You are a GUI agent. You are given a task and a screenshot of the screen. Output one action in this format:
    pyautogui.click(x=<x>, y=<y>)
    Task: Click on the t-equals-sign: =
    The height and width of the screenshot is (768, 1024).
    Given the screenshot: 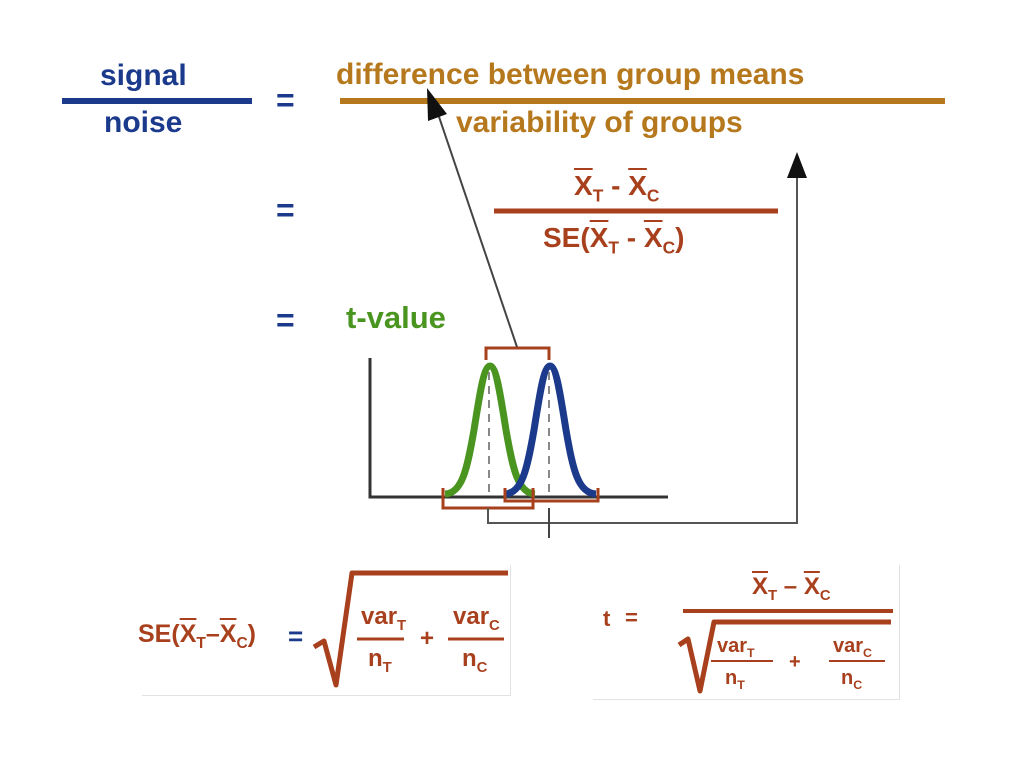 What is the action you would take?
    pyautogui.click(x=631, y=617)
    